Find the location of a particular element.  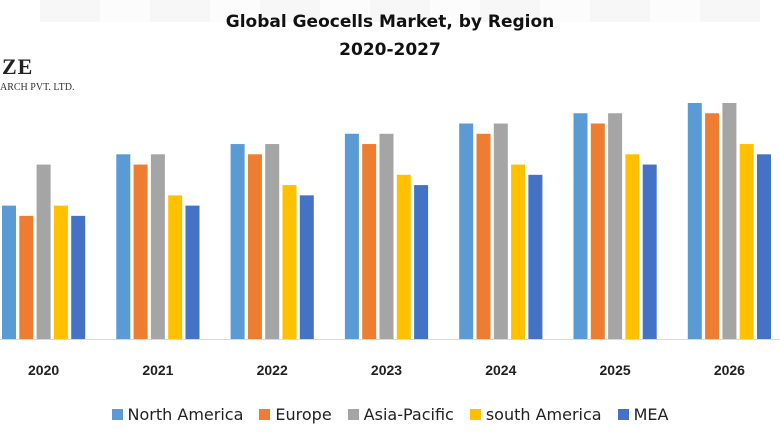

bar-europe-2023 is located at coordinates (369, 241).